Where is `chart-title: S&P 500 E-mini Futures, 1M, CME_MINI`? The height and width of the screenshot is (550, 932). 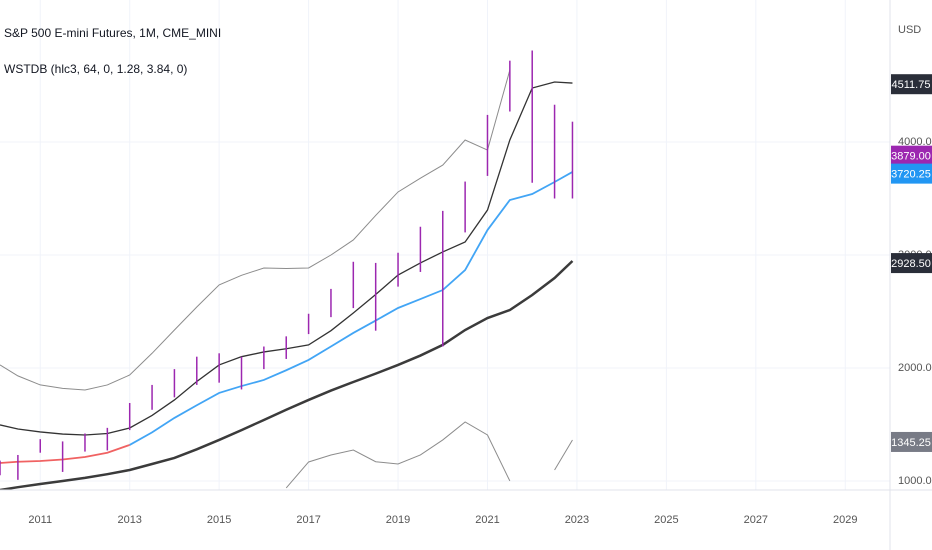
chart-title: S&P 500 E-mini Futures, 1M, CME_MINI is located at coordinates (112, 33).